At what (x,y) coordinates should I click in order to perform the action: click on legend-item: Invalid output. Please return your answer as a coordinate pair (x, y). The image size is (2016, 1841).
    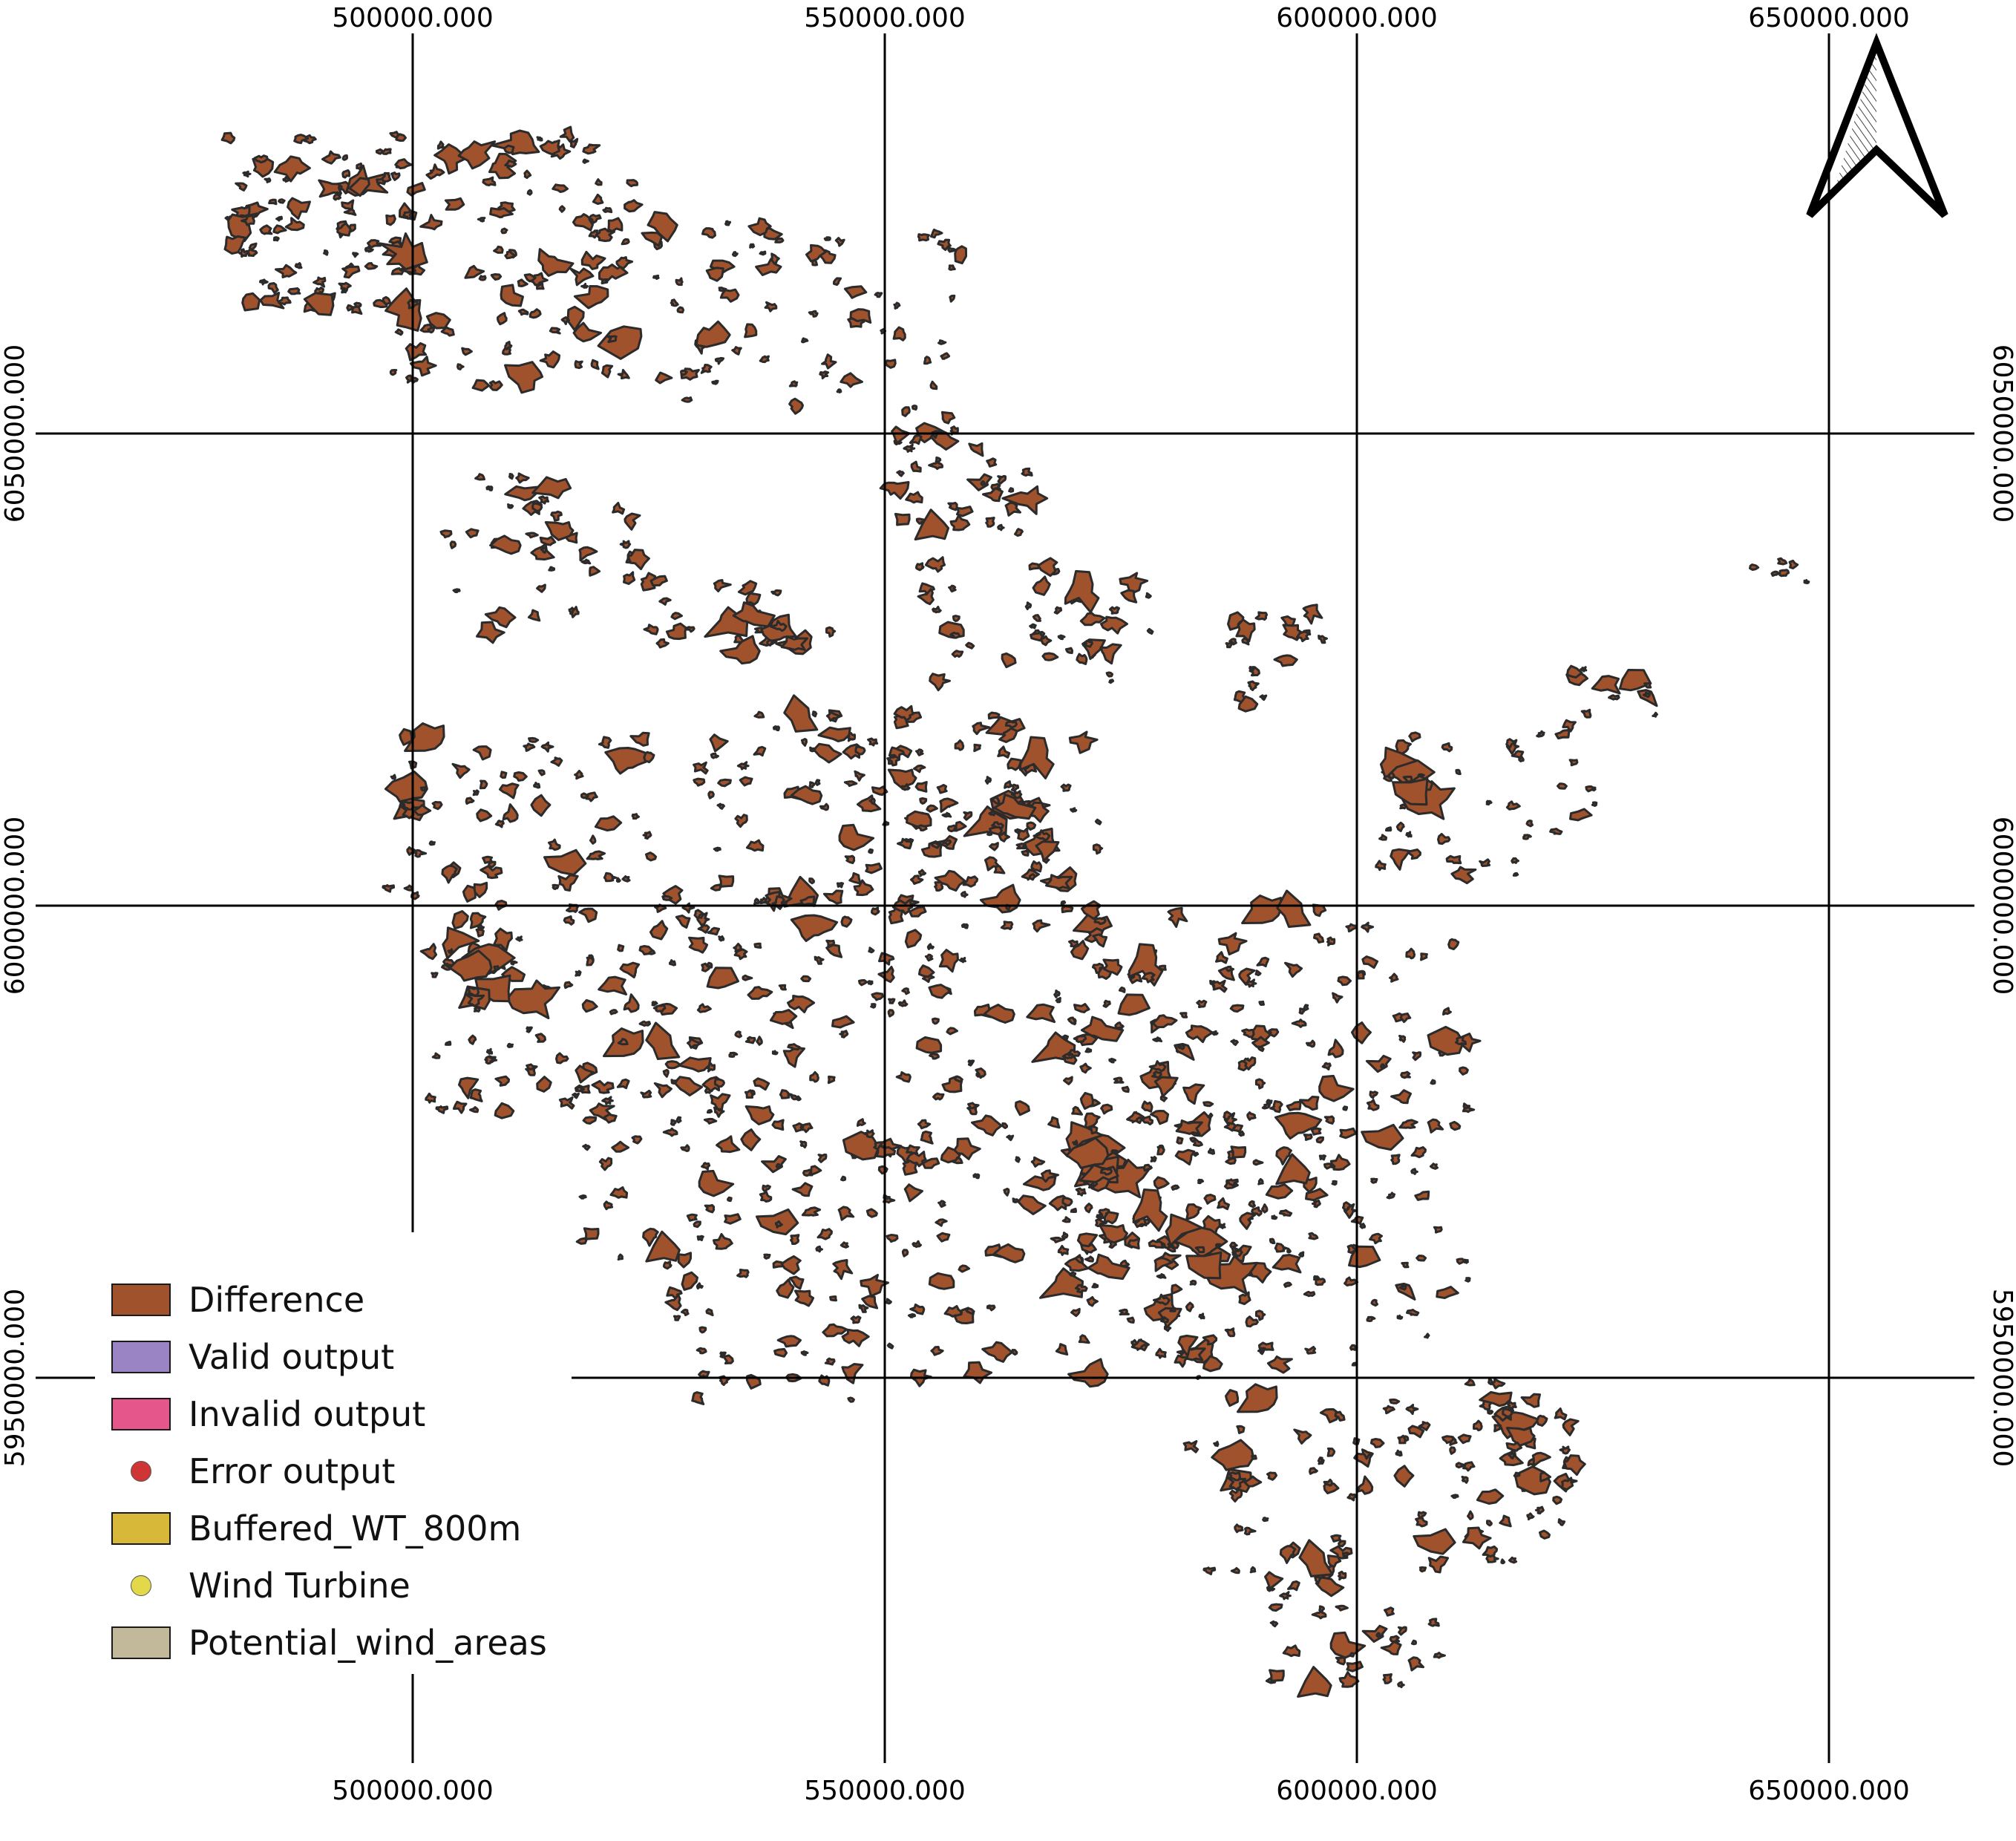
    Looking at the image, I should click on (342, 1413).